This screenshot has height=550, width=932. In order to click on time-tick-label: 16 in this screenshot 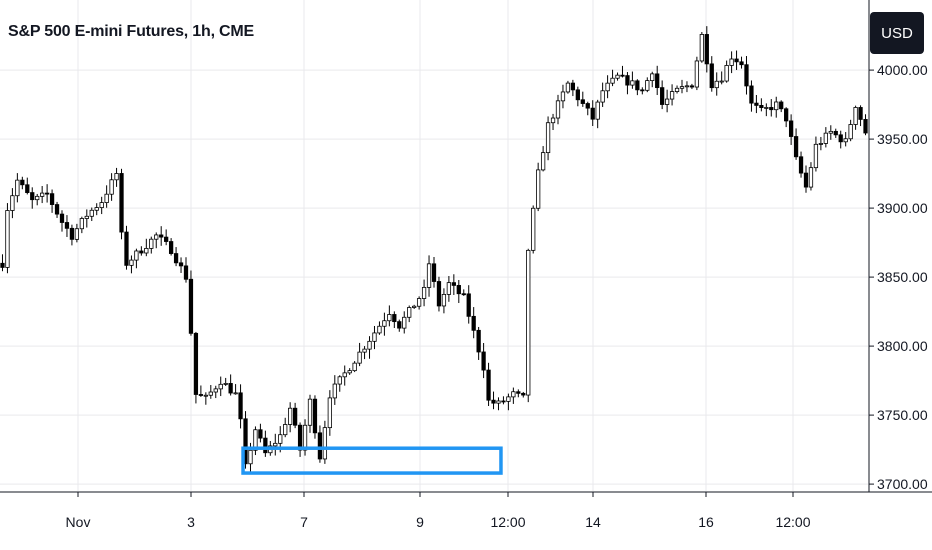, I will do `click(706, 522)`.